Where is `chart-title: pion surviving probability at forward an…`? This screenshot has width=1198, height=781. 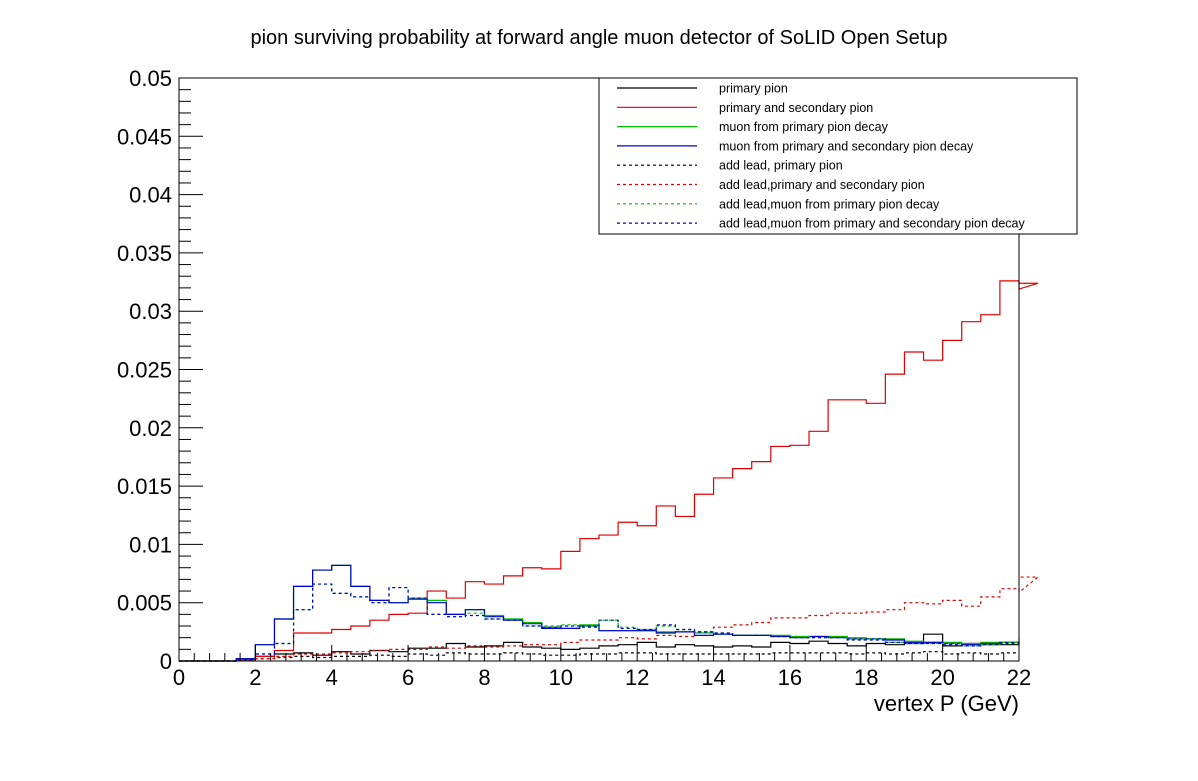
chart-title: pion surviving probability at forward an… is located at coordinates (598, 38).